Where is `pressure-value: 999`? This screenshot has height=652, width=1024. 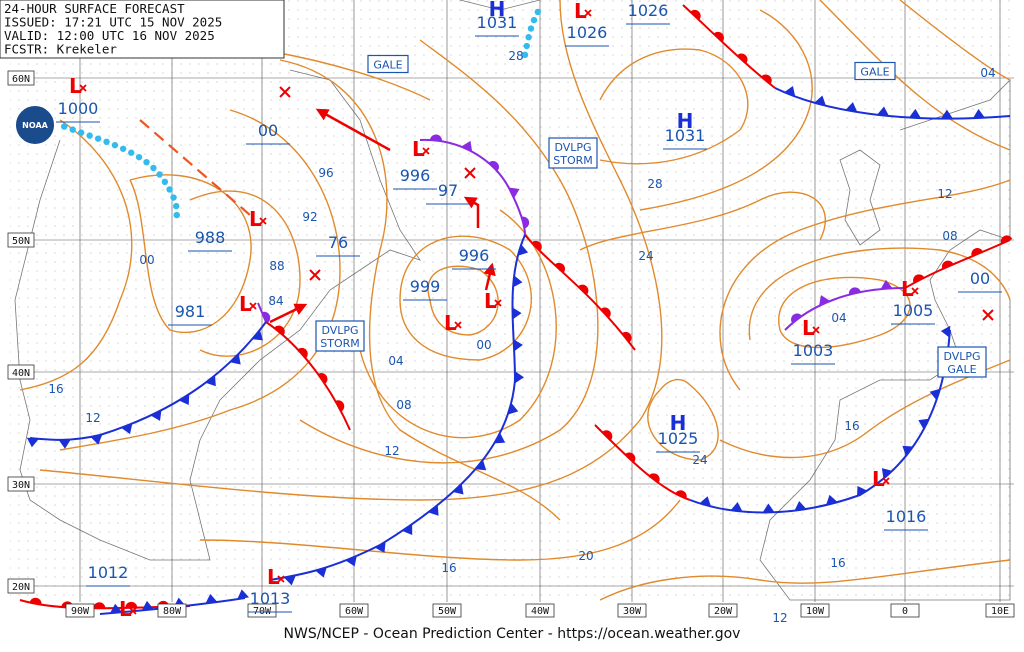
pressure-value: 999 is located at coordinates (425, 286).